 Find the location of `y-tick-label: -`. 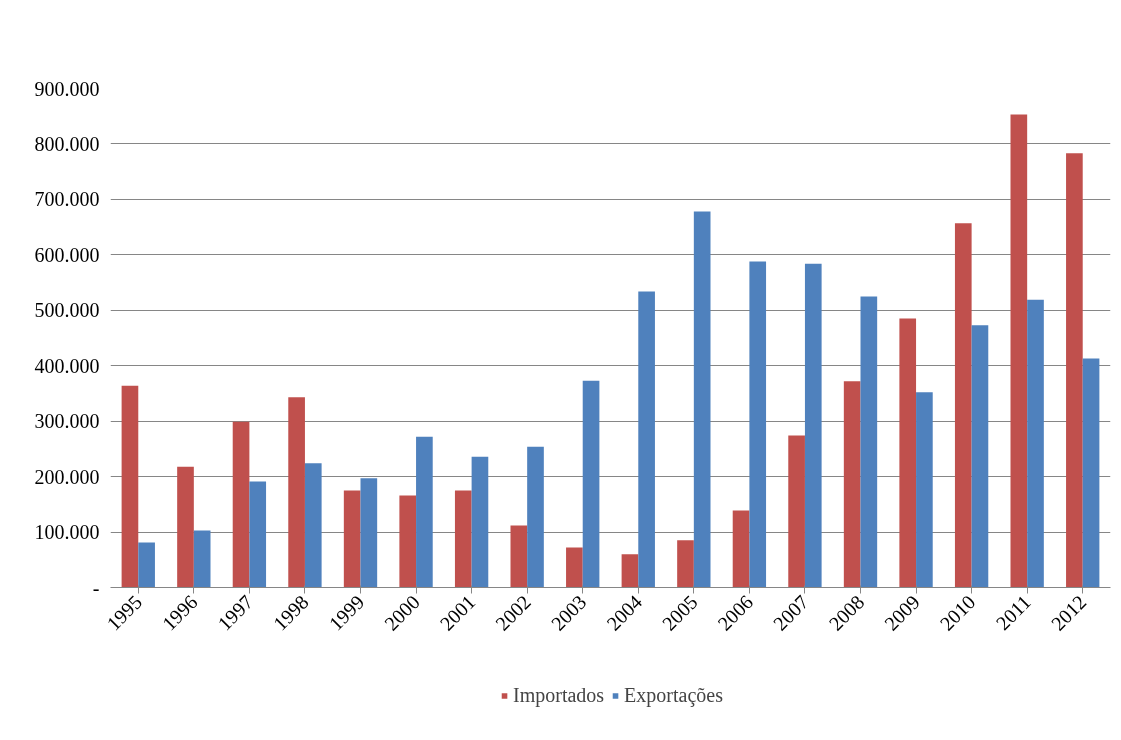

y-tick-label: - is located at coordinates (96, 587).